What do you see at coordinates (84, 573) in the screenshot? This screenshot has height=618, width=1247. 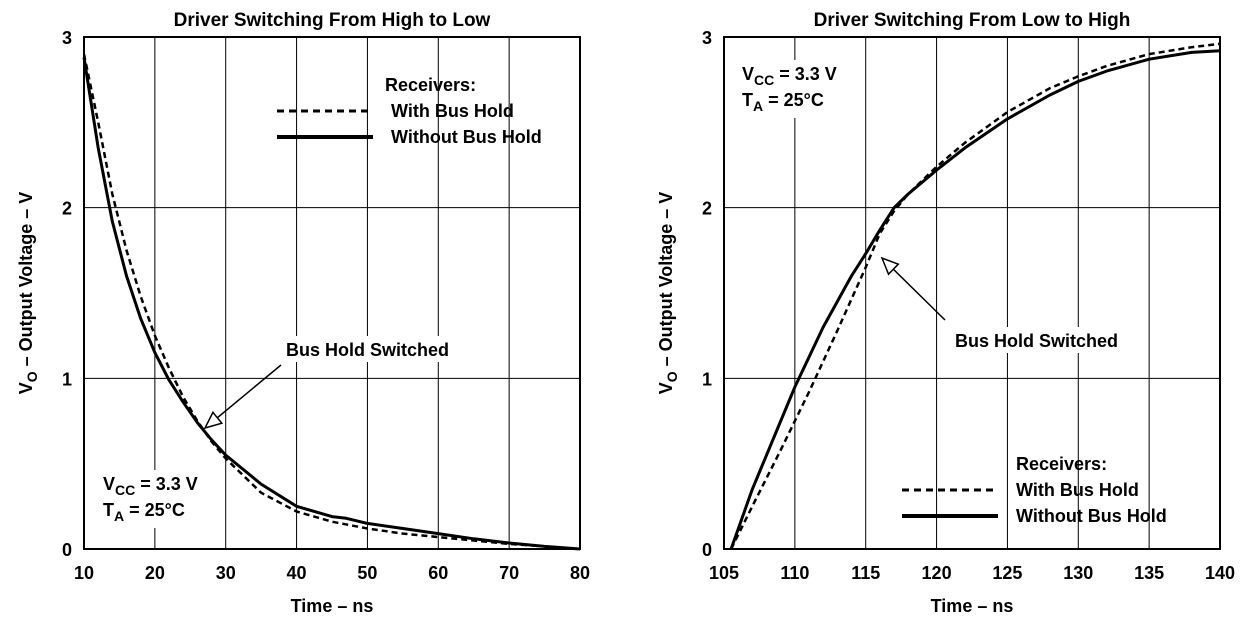 I see `x-tick-label: 10` at bounding box center [84, 573].